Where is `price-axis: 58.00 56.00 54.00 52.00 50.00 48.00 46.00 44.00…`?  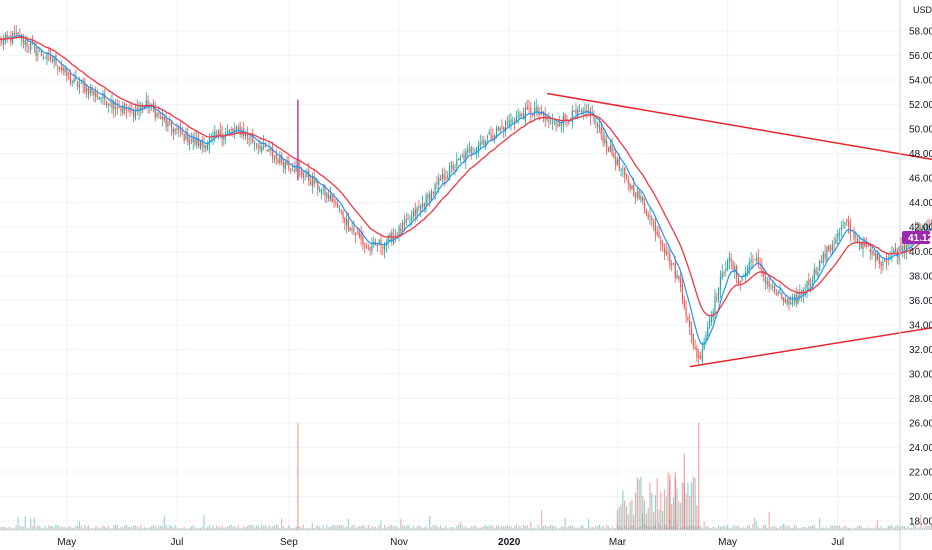 price-axis: 58.00 56.00 54.00 52.00 50.00 48.00 46.00 44.00… is located at coordinates (920, 277).